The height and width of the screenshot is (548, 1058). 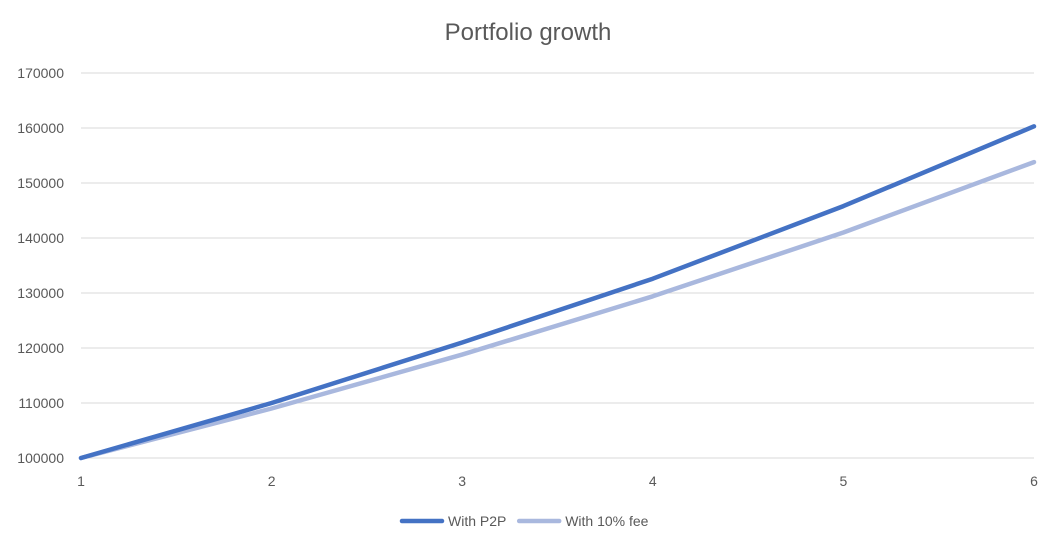 I want to click on y-tick-label: 130000, so click(x=40, y=293).